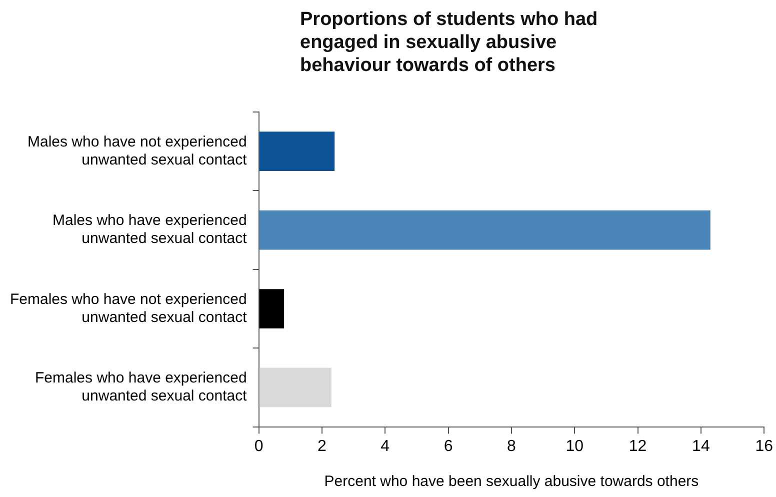  Describe the element at coordinates (448, 446) in the screenshot. I see `x-tick-label: 6` at that location.